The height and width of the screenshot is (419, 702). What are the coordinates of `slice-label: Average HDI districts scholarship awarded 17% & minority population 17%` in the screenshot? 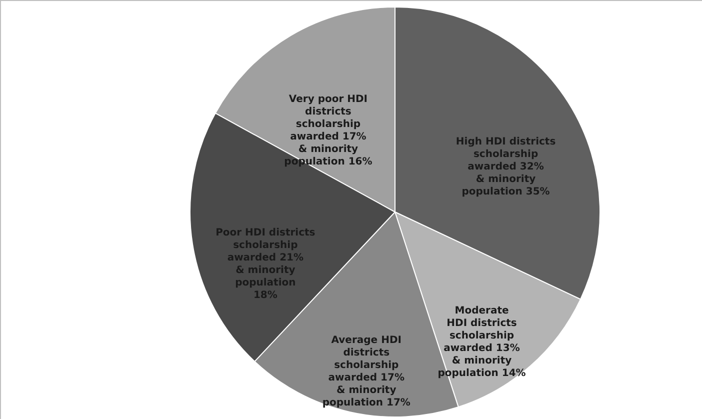 It's located at (366, 372).